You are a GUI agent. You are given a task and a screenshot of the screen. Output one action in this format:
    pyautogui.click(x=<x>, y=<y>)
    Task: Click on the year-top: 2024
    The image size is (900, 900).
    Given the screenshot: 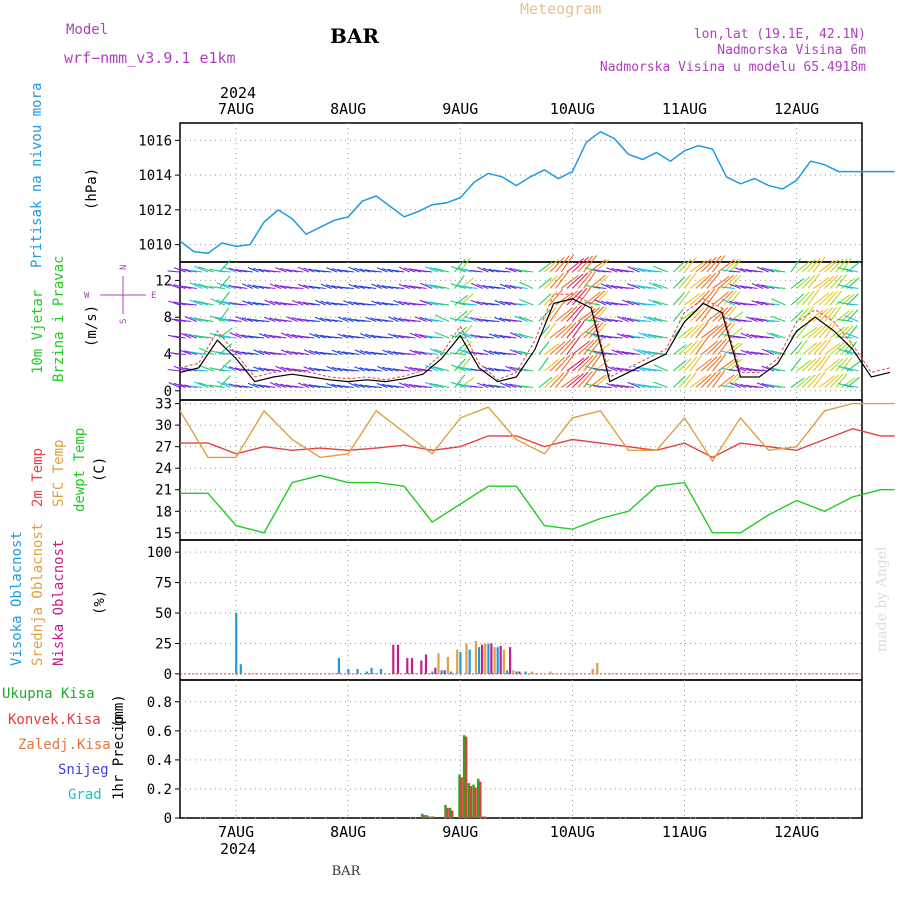 What is the action you would take?
    pyautogui.click(x=238, y=93)
    